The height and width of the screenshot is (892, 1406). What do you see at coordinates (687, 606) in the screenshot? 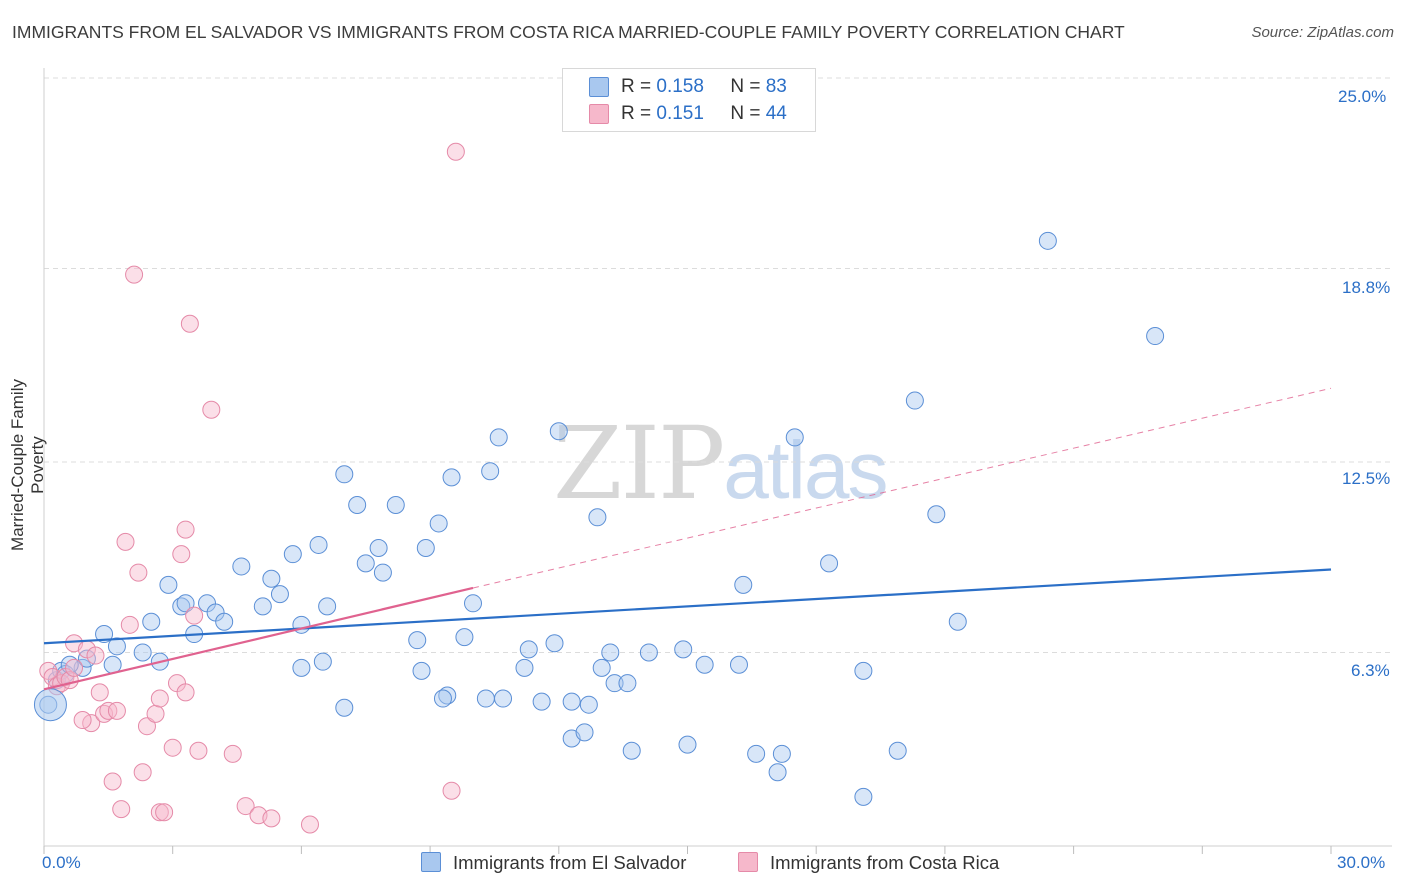
I see `el-salvador-trend-line` at bounding box center [687, 606].